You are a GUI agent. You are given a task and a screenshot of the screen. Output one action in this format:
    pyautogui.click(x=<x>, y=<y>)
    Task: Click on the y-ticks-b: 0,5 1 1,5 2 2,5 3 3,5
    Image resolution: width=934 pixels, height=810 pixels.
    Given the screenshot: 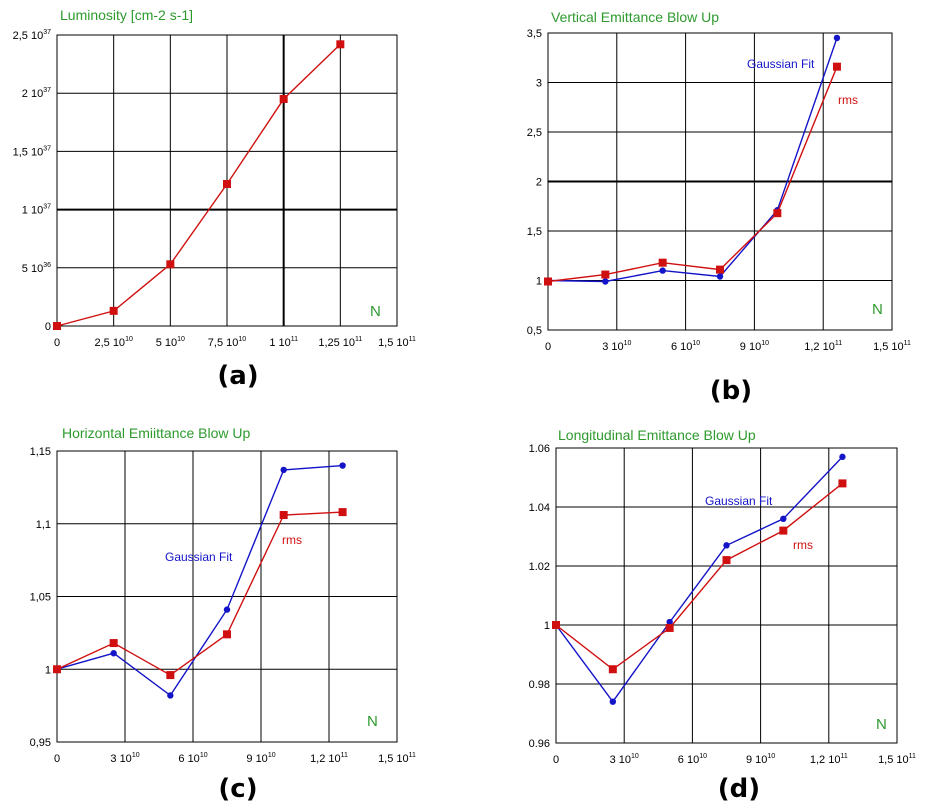 What is the action you would take?
    pyautogui.click(x=534, y=182)
    